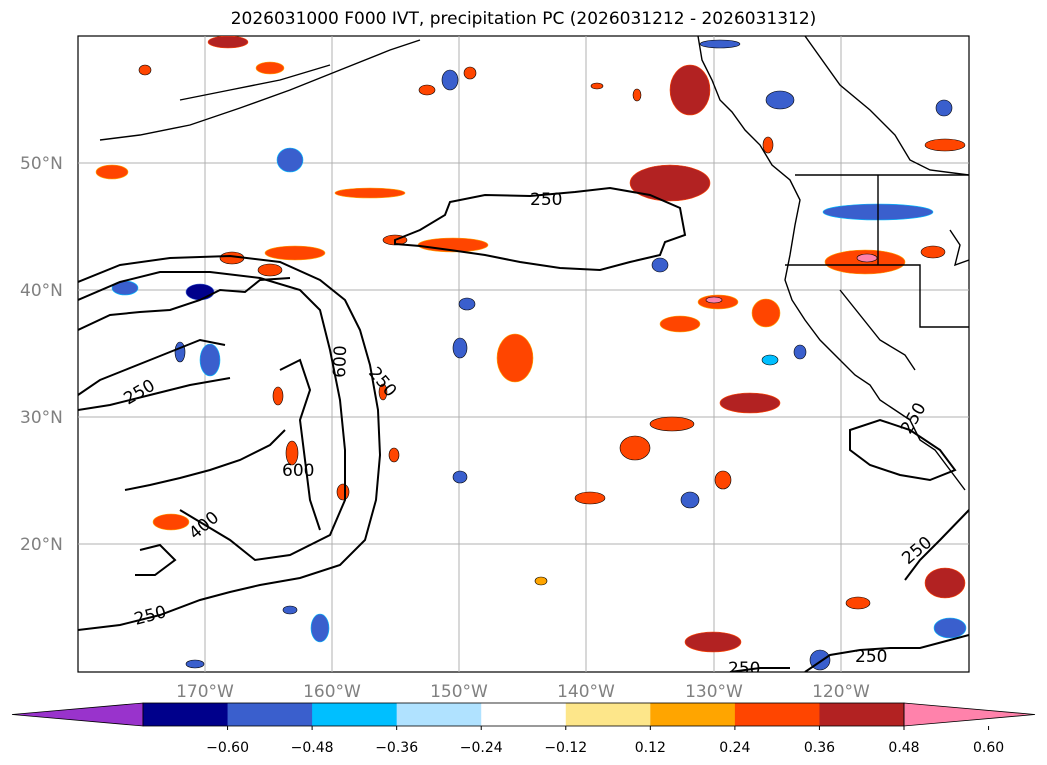 Image resolution: width=1047 pixels, height=765 pixels. I want to click on colorbar-tick-label: −0.12, so click(565, 748).